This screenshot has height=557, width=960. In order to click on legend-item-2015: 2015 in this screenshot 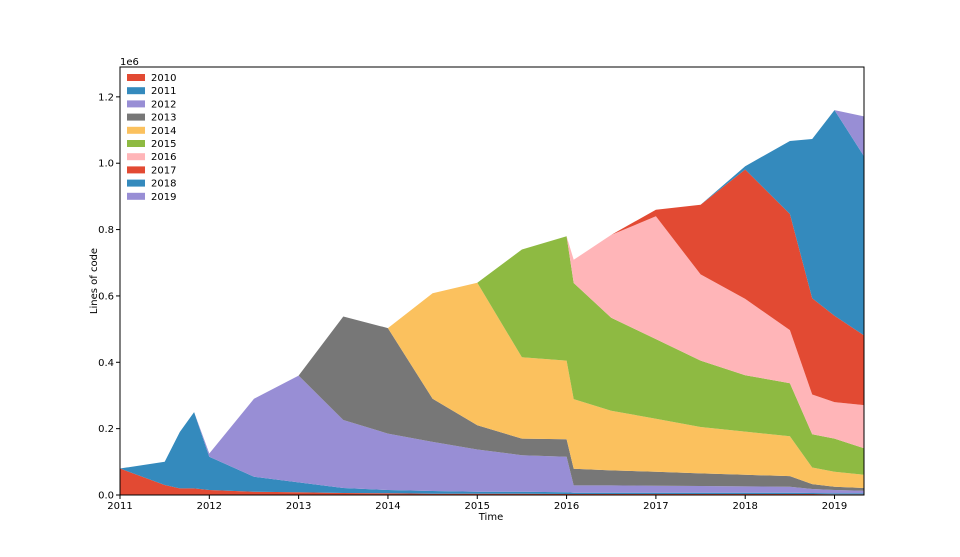, I will do `click(151, 144)`.